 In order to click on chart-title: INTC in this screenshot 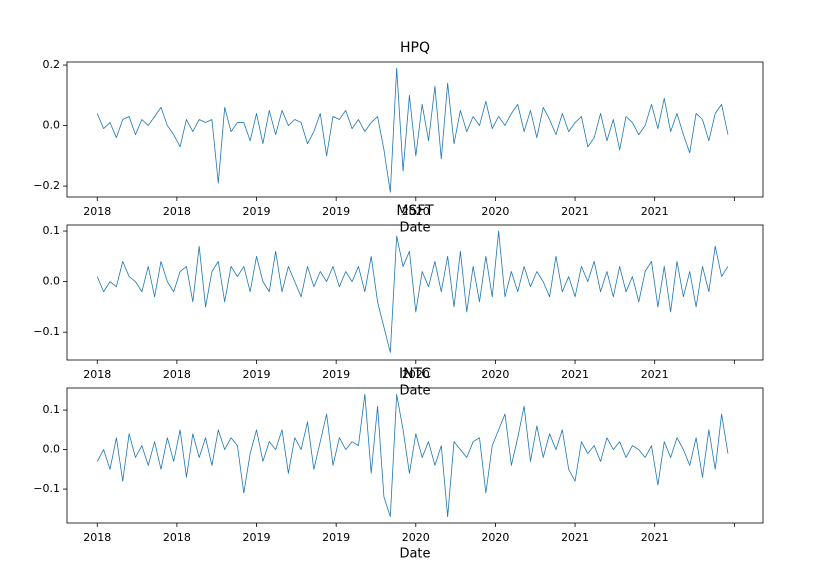, I will do `click(415, 374)`.